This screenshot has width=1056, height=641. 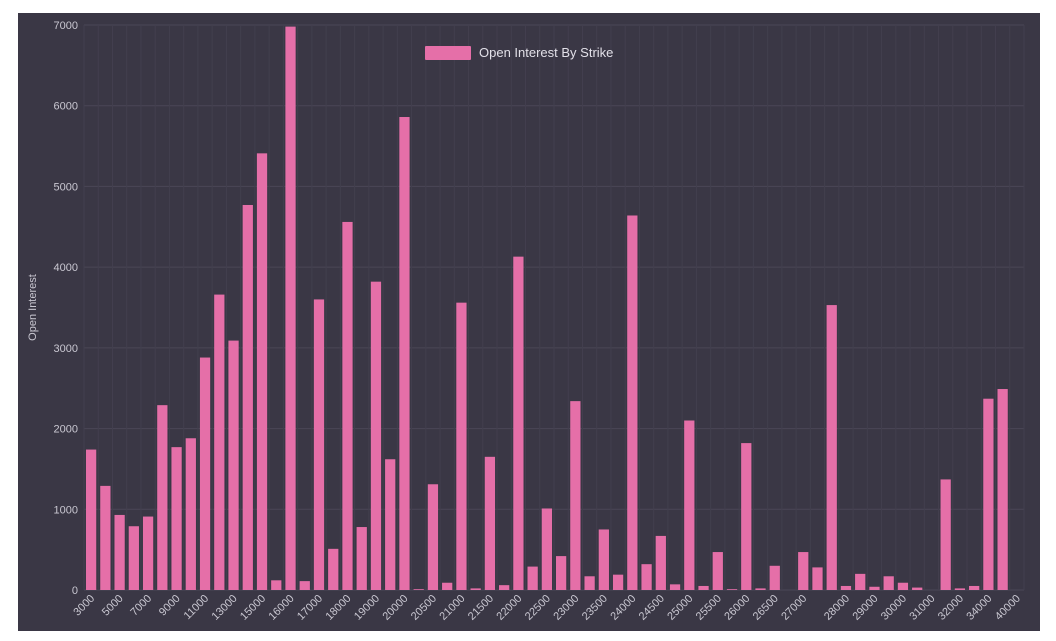 What do you see at coordinates (951, 608) in the screenshot?
I see `x-tick-label: 32000` at bounding box center [951, 608].